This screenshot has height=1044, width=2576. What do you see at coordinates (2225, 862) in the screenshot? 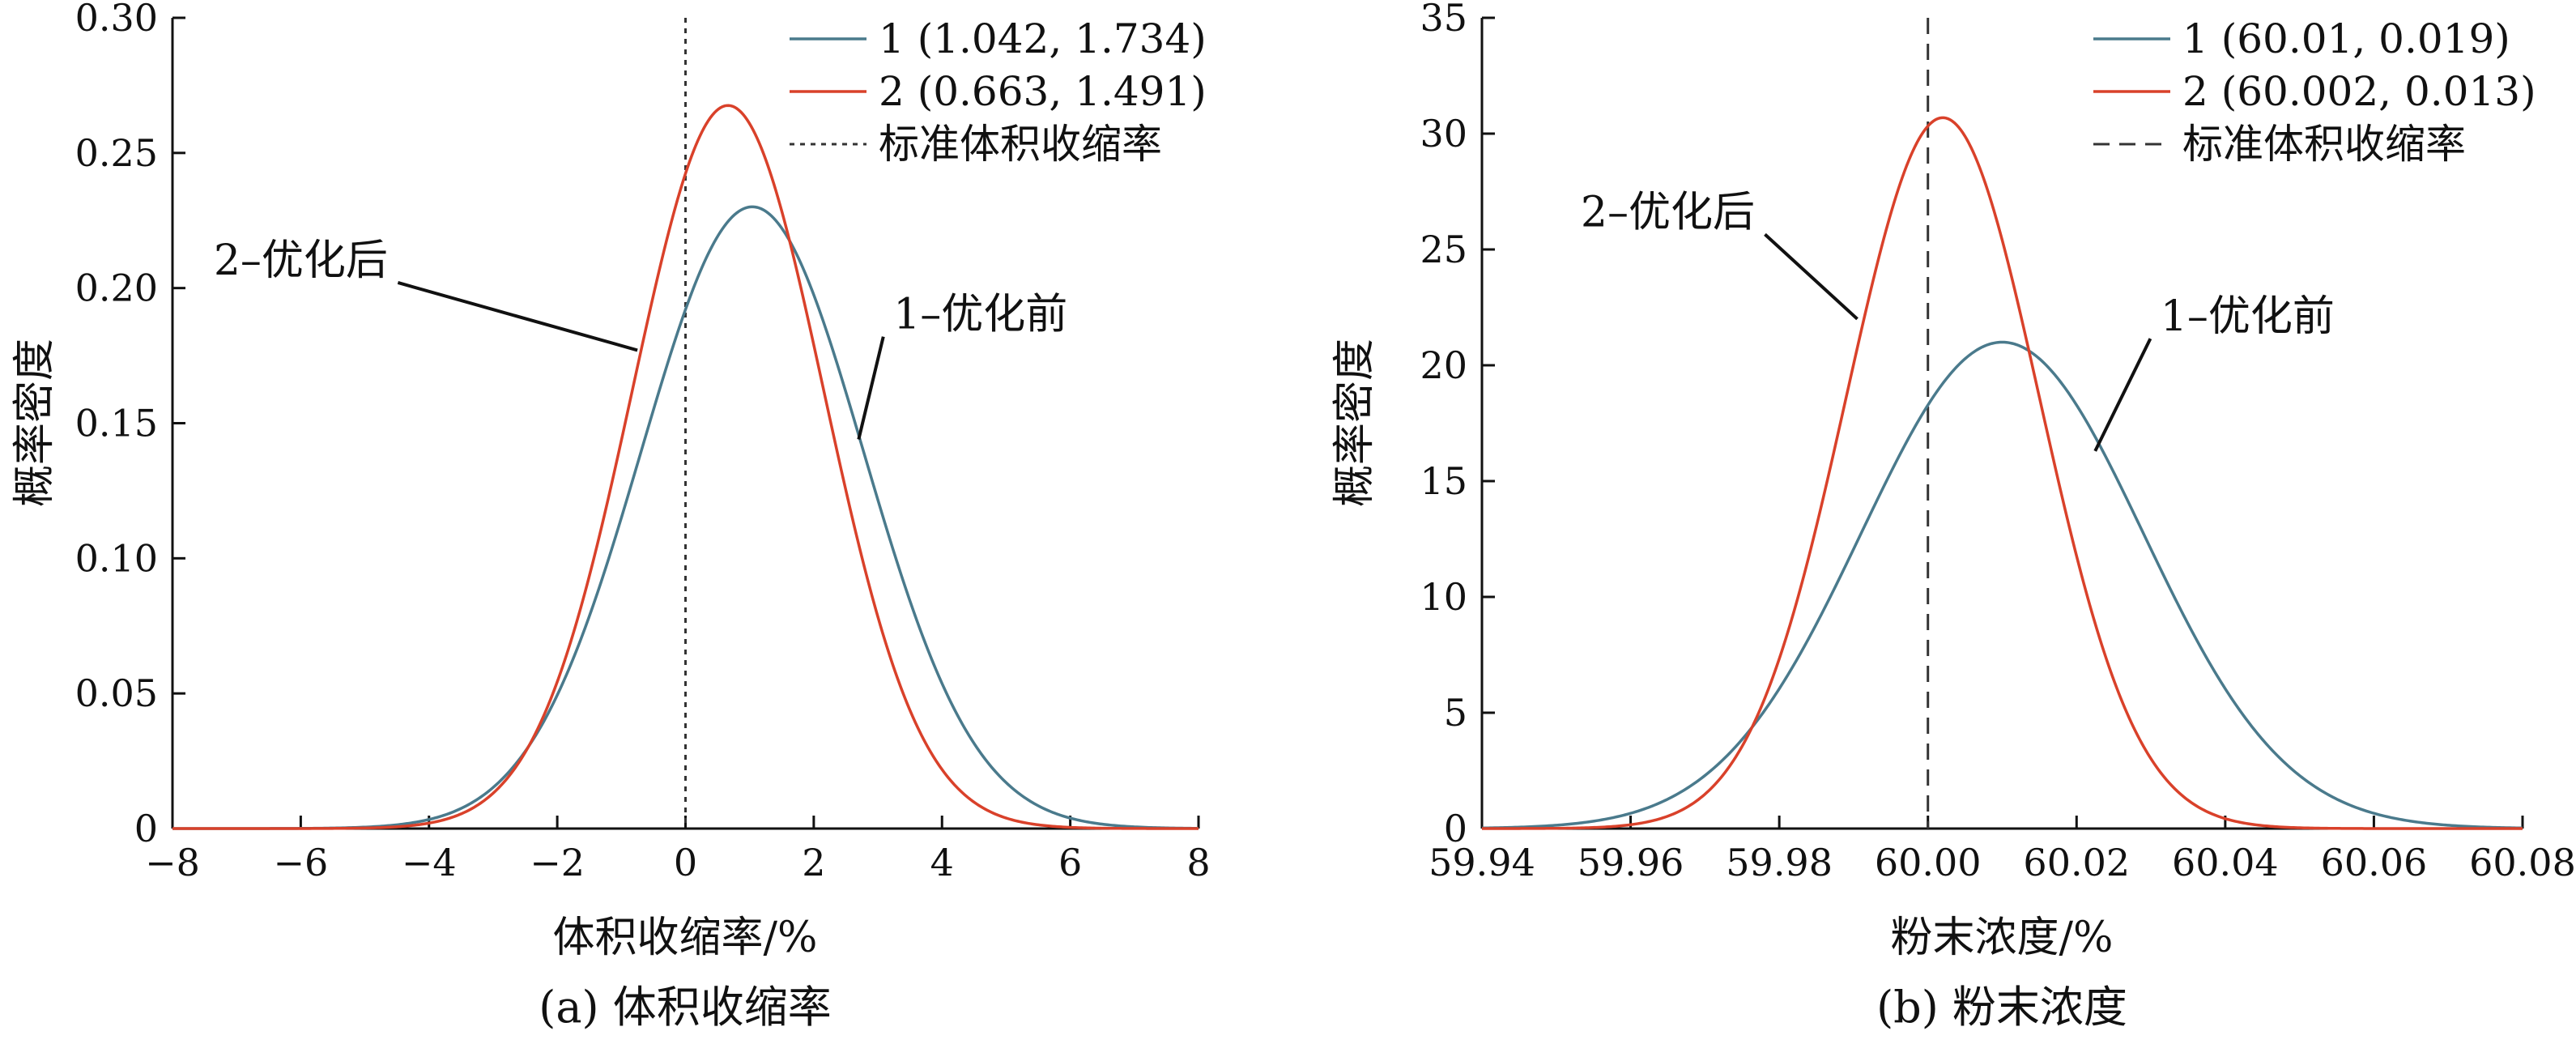
I see `x-tick-label: 60.04` at bounding box center [2225, 862].